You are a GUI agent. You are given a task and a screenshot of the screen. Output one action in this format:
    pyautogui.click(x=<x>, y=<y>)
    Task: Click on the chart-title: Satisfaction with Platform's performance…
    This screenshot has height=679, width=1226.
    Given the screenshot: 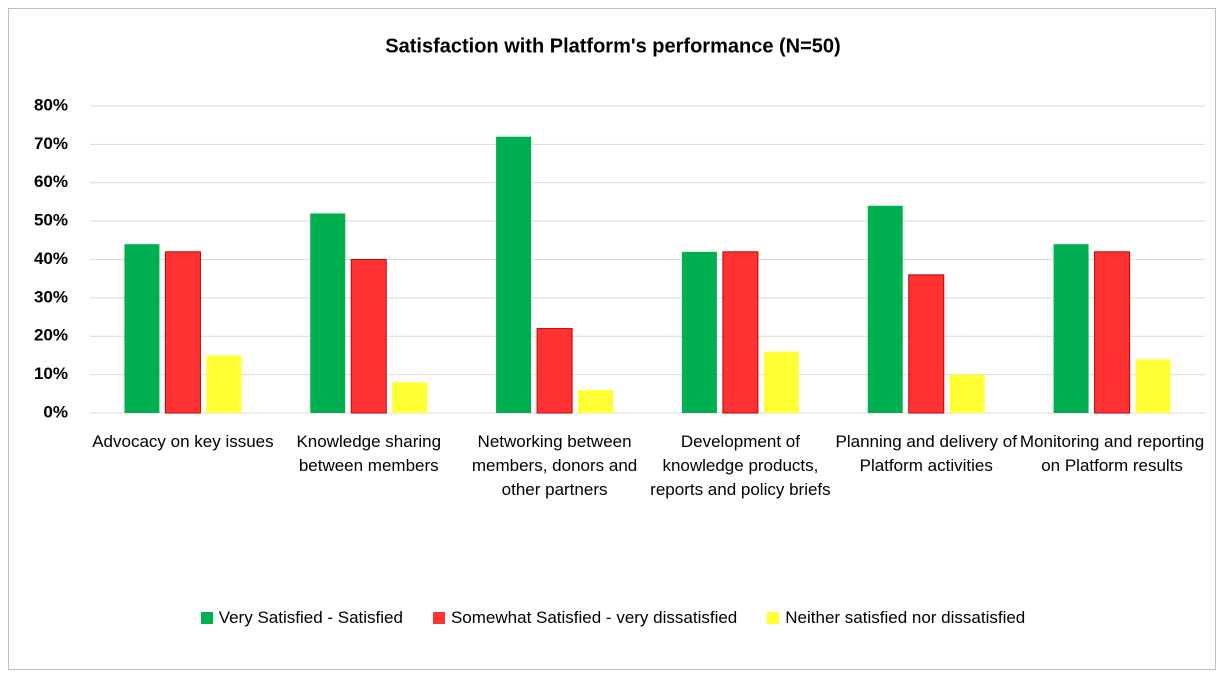 What is the action you would take?
    pyautogui.click(x=612, y=46)
    